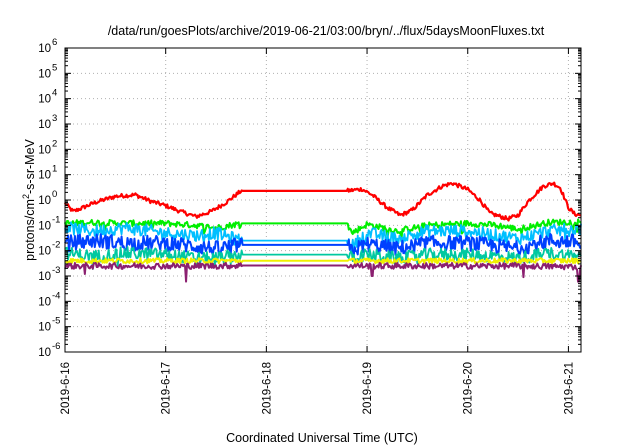 The image size is (640, 448). Describe the element at coordinates (56, 245) in the screenshot. I see `y-tick-exponent: -2` at that location.